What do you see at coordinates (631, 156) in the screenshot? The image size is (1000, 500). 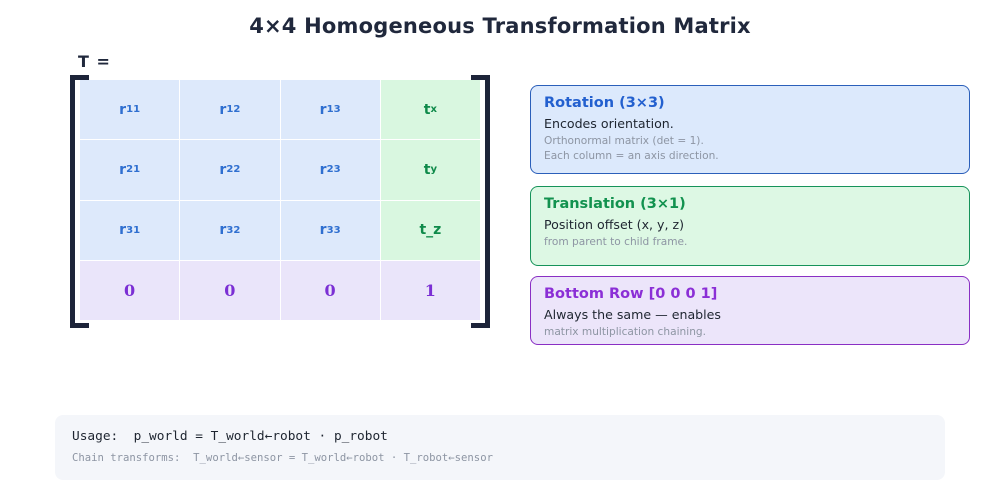 I see `panel-rotation-detail-2: Each column = an axis direction.` at bounding box center [631, 156].